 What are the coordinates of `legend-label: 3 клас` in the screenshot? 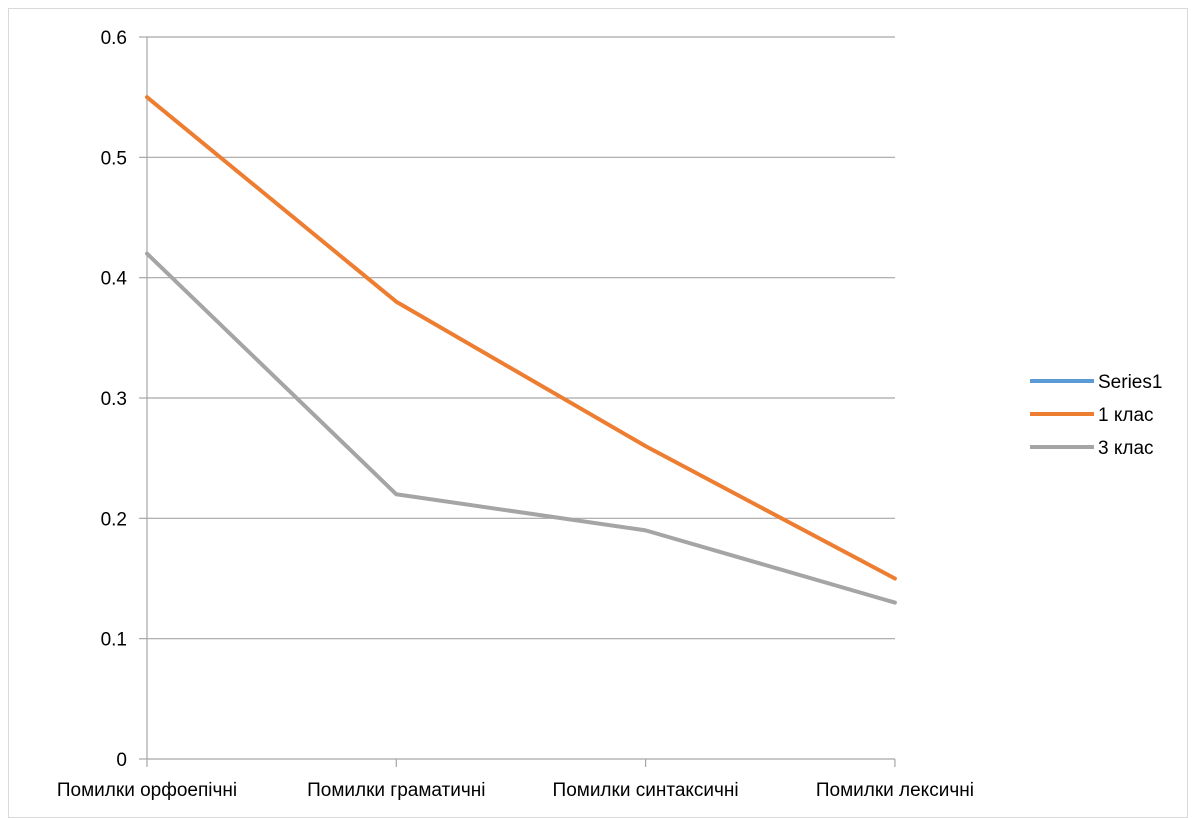 It's located at (1126, 448).